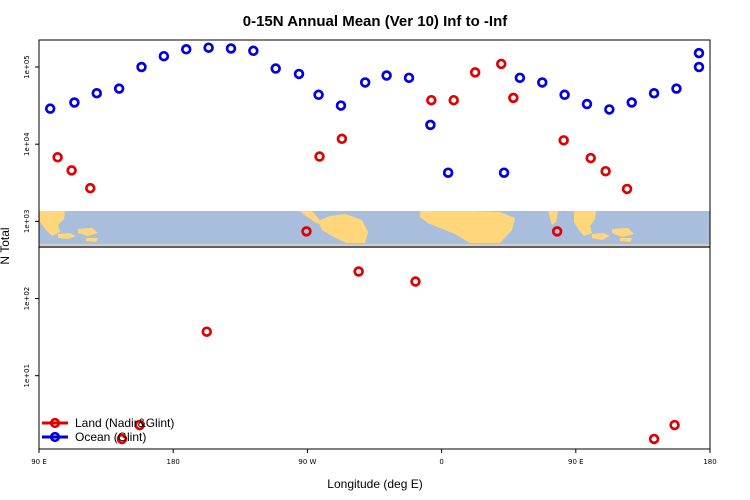 This screenshot has width=750, height=500. I want to click on legend-ocean-marker, so click(55, 437).